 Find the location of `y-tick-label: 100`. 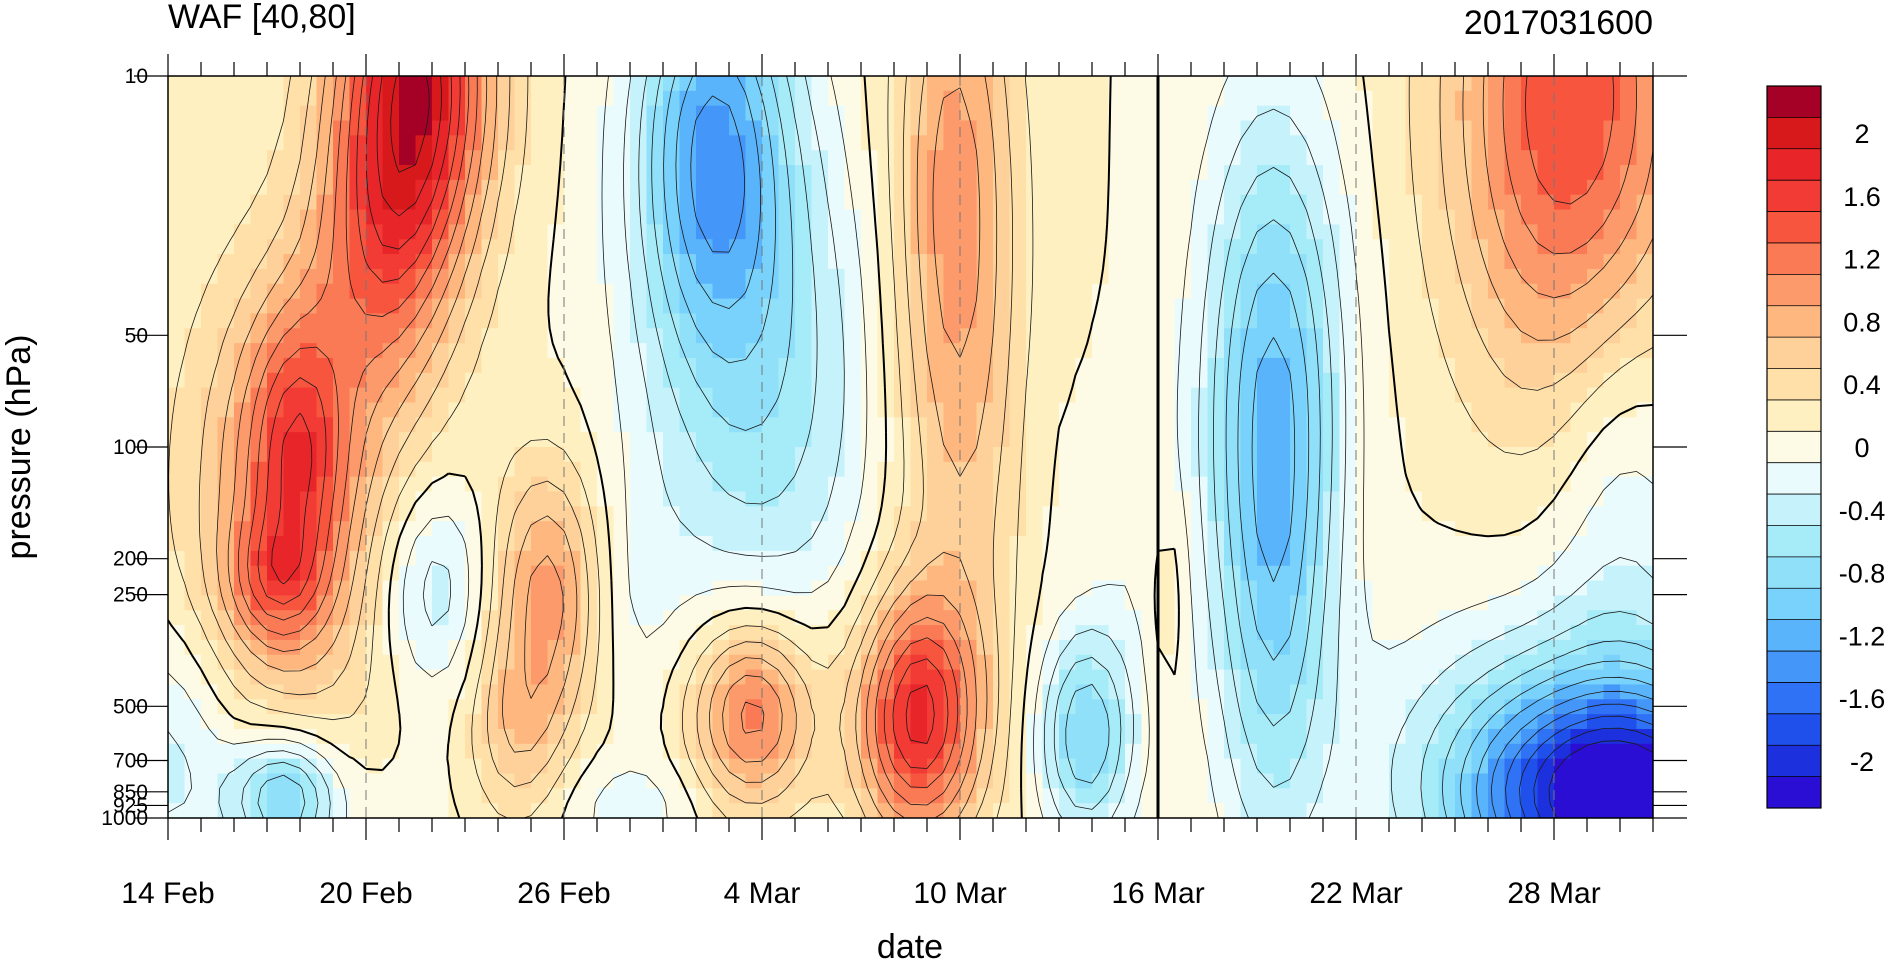

y-tick-label: 100 is located at coordinates (130, 447).